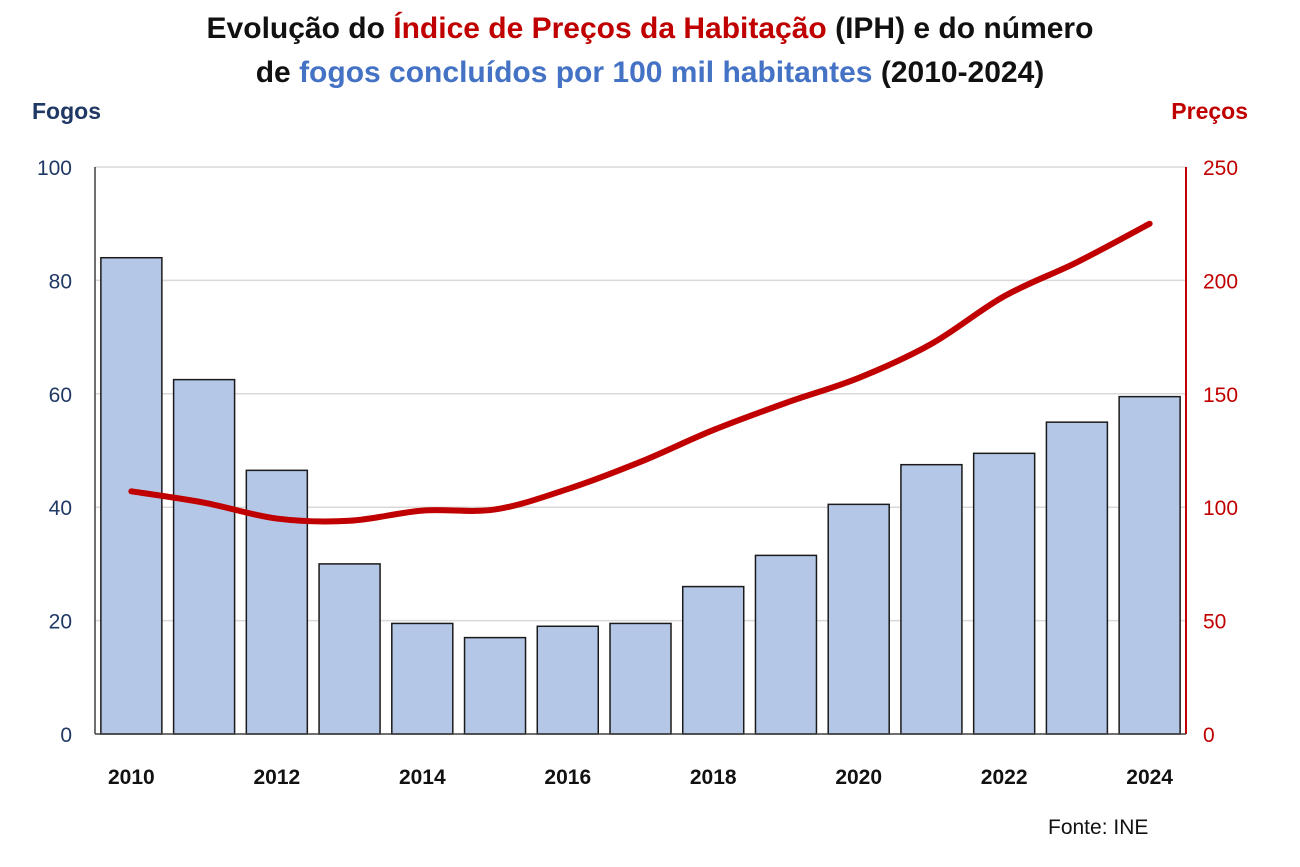 The image size is (1300, 867). I want to click on source-note: Fonte: INE, so click(1098, 827).